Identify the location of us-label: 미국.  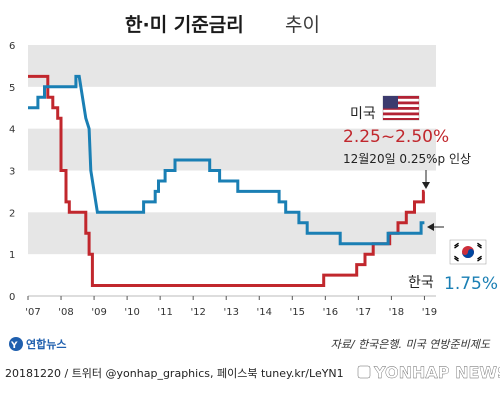
(363, 114).